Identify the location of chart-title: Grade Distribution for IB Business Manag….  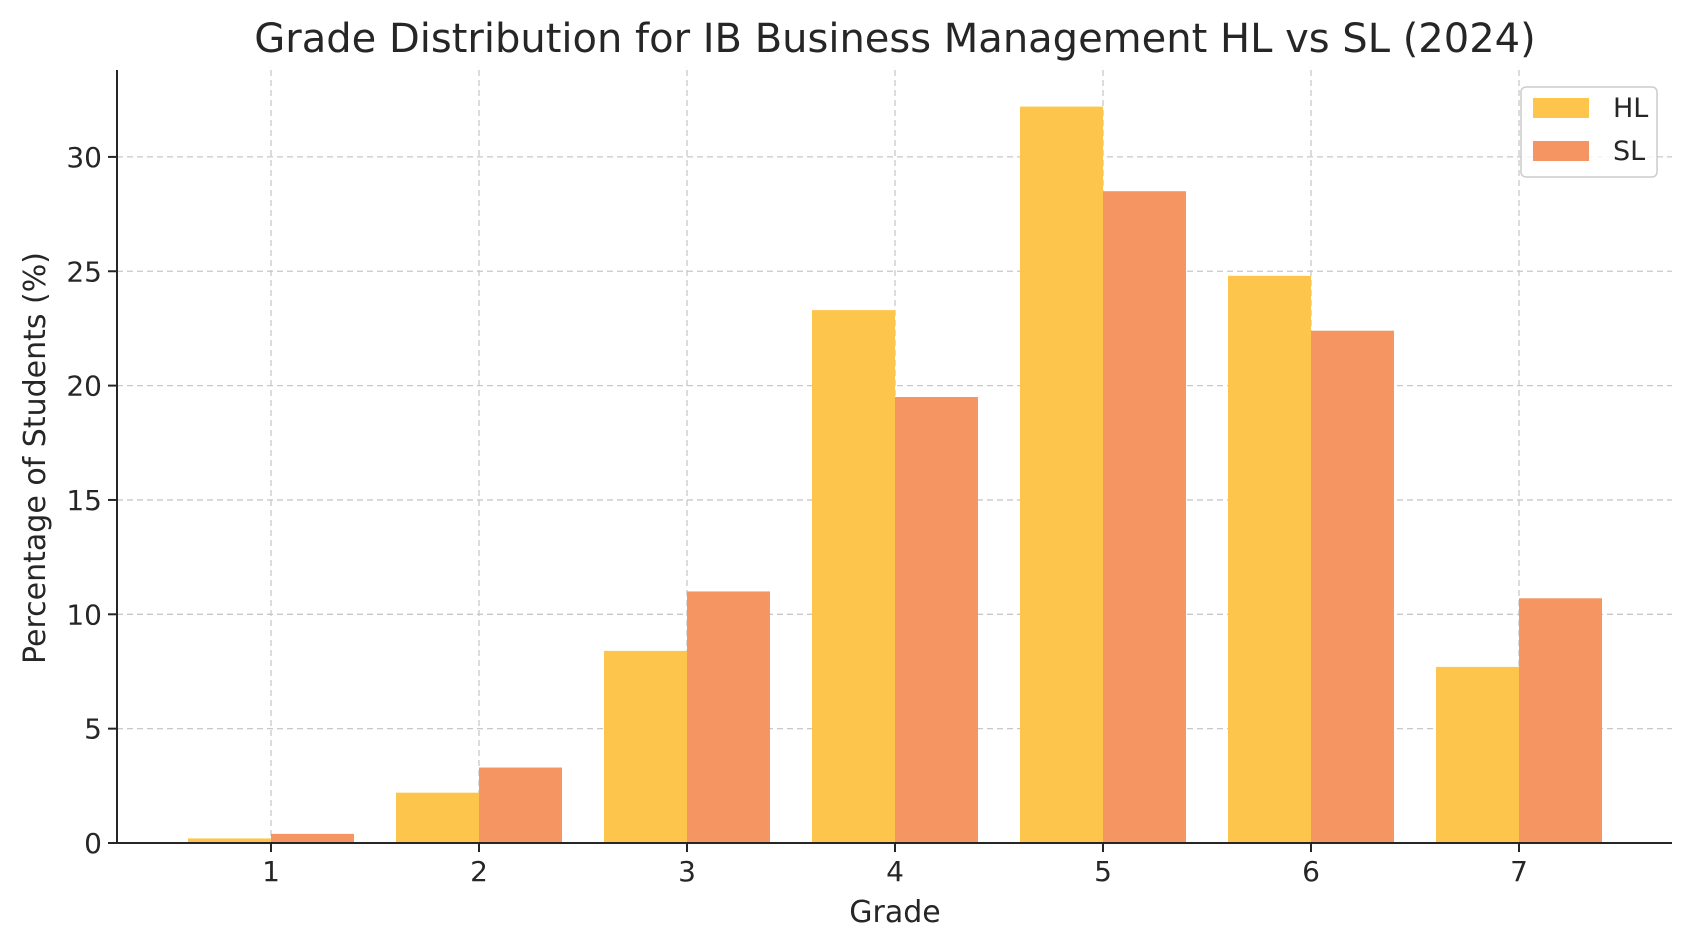
(894, 39).